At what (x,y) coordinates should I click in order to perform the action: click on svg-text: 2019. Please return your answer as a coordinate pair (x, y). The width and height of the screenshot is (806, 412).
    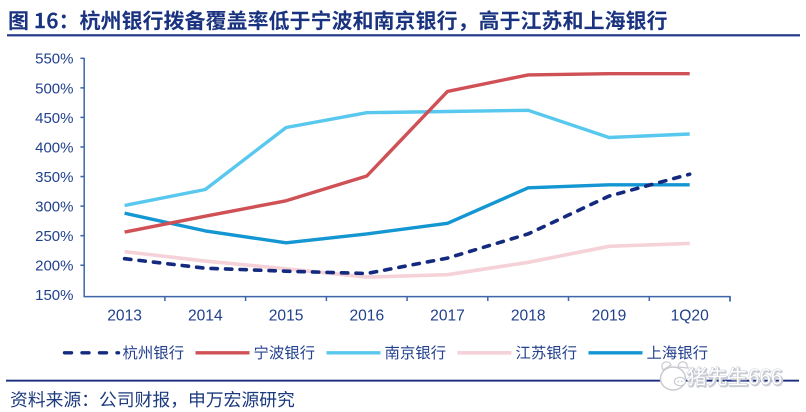
    Looking at the image, I should click on (609, 316).